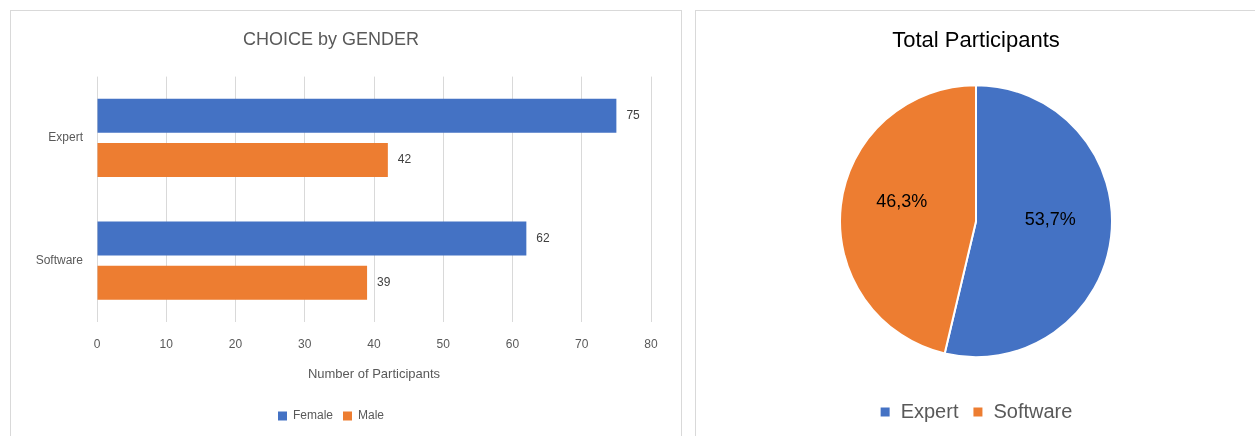  Describe the element at coordinates (404, 159) in the screenshot. I see `data-label: 42` at that location.